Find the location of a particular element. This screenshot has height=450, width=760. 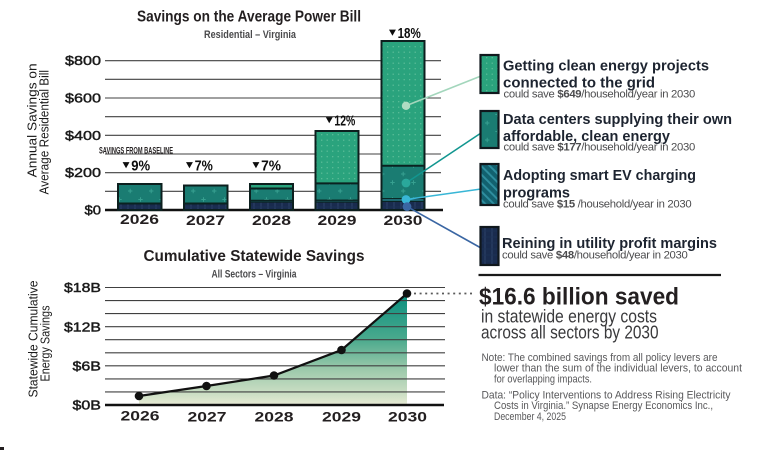

svg-text: Cumulative Statewide Savings is located at coordinates (254, 256).